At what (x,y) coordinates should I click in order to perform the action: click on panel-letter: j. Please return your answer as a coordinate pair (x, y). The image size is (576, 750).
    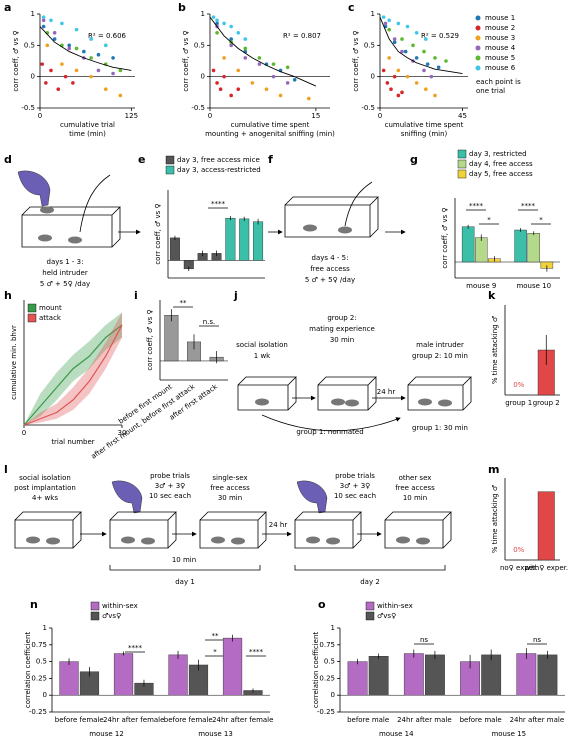
    Looking at the image, I should click on (235, 295).